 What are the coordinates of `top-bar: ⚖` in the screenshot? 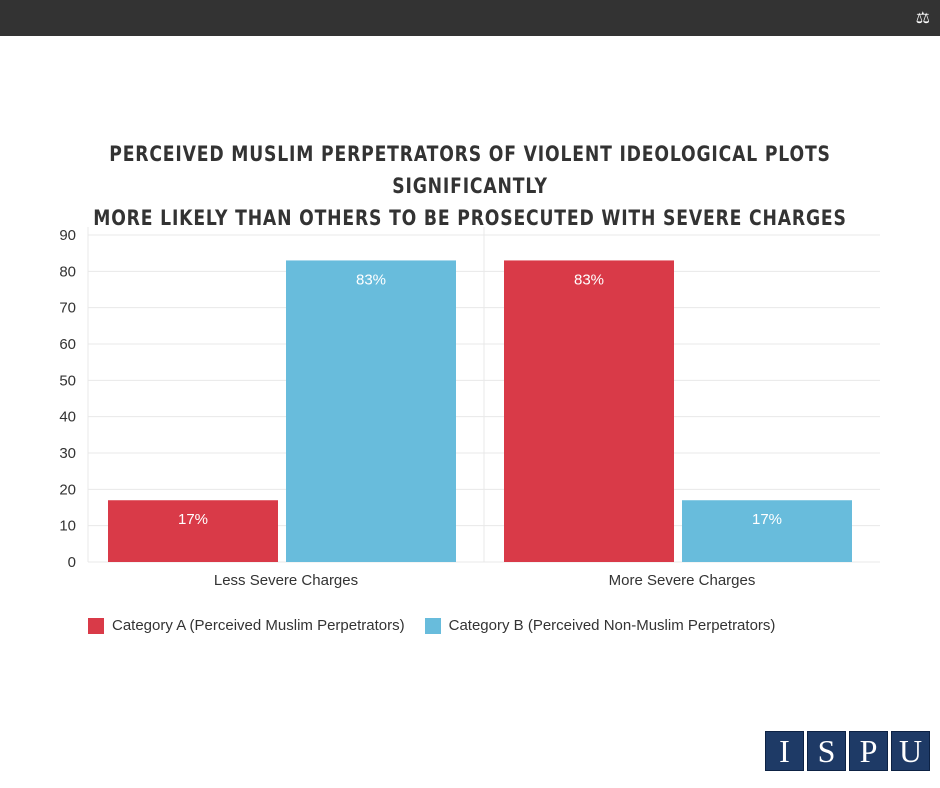 It's located at (470, 18).